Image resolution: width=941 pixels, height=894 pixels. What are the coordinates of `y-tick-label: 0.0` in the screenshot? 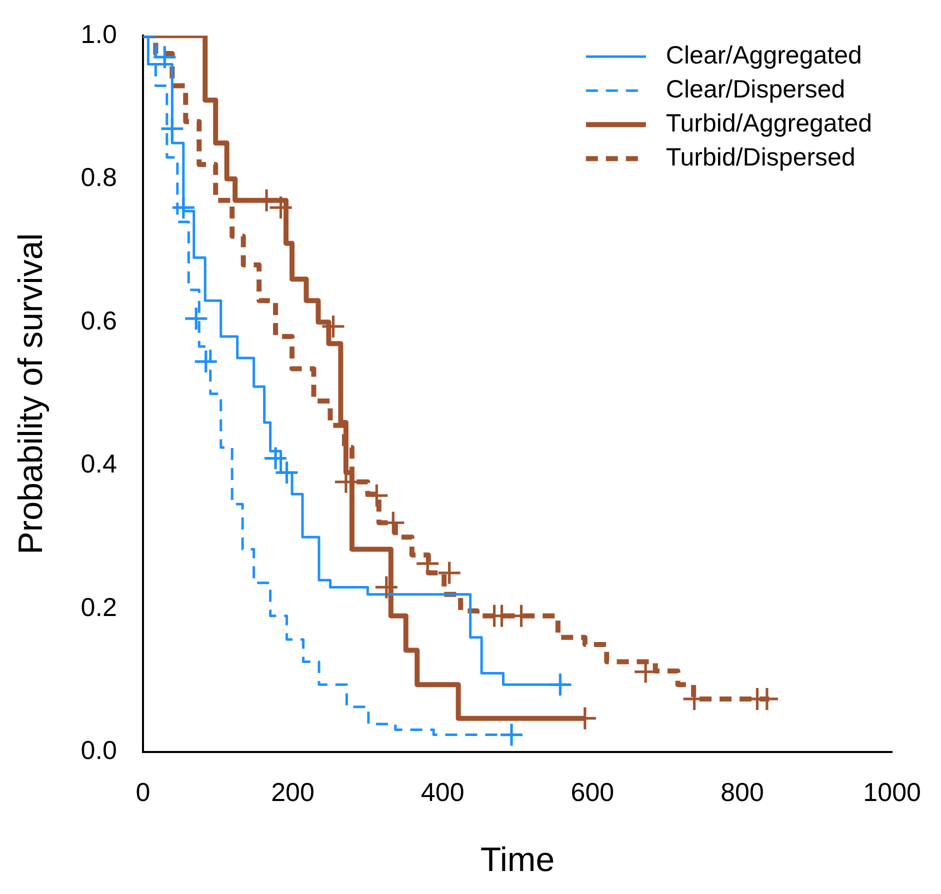 It's located at (98, 750).